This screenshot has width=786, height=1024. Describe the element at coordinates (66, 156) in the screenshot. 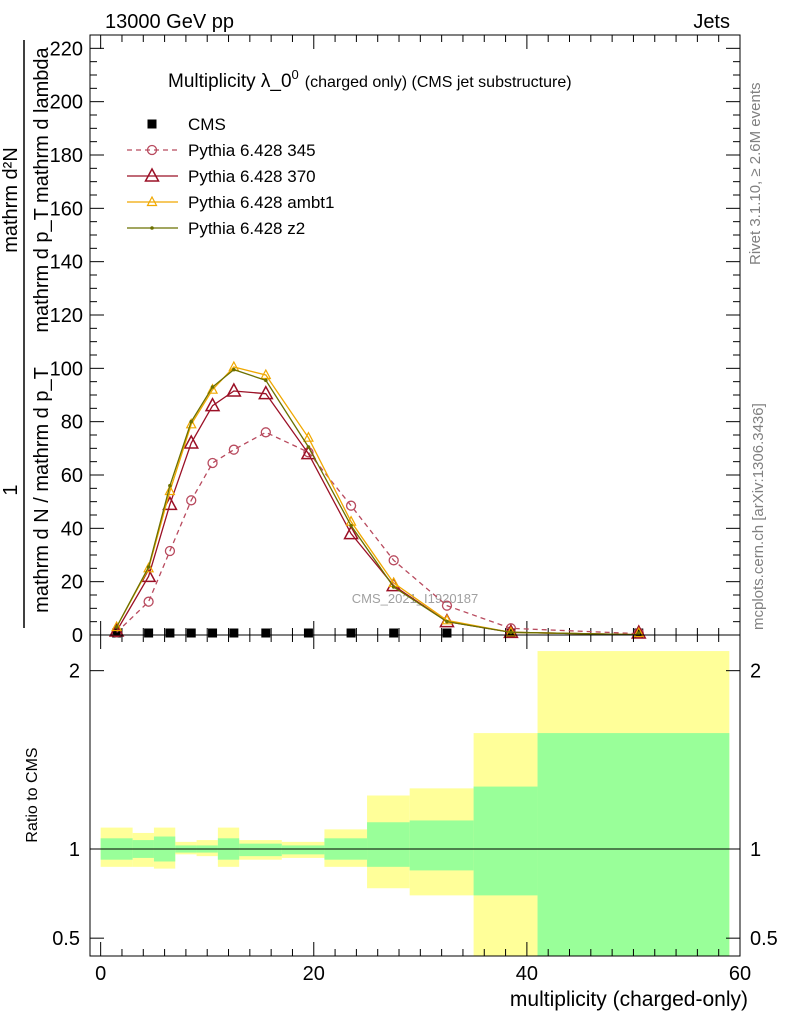

I see `y-tick-label: 180` at that location.